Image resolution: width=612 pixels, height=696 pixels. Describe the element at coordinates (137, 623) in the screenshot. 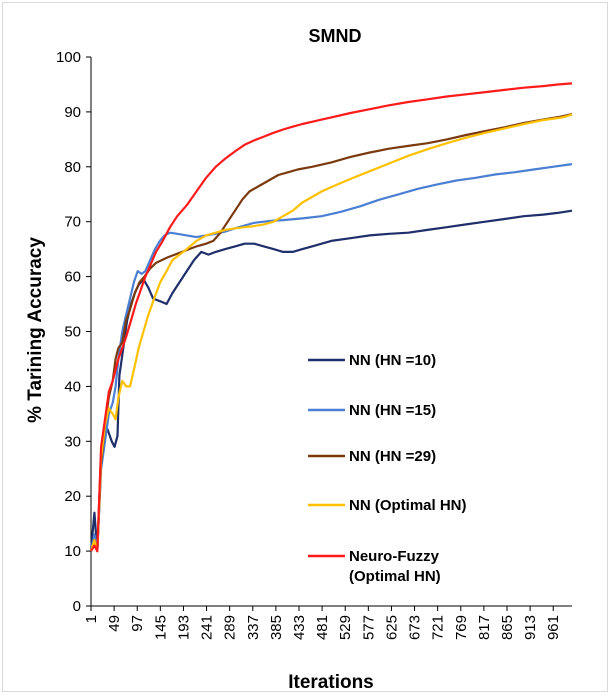

I see `x-tick-label: 97` at that location.